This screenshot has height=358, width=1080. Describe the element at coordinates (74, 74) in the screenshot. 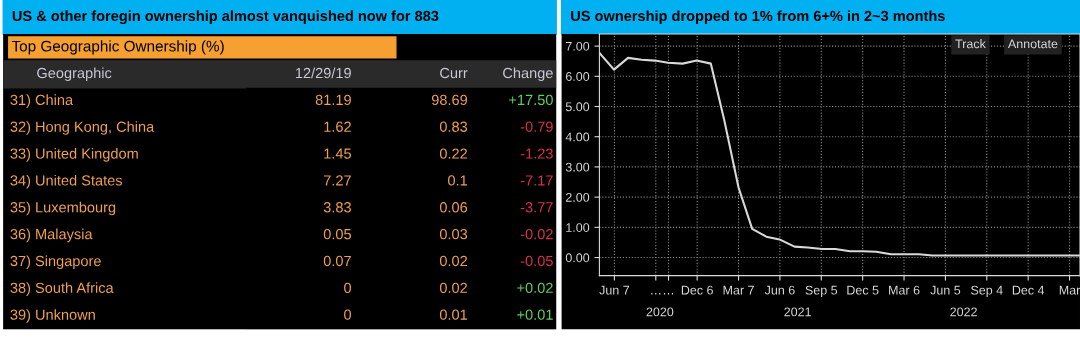

I see `y-axis-title: Geographic` at that location.